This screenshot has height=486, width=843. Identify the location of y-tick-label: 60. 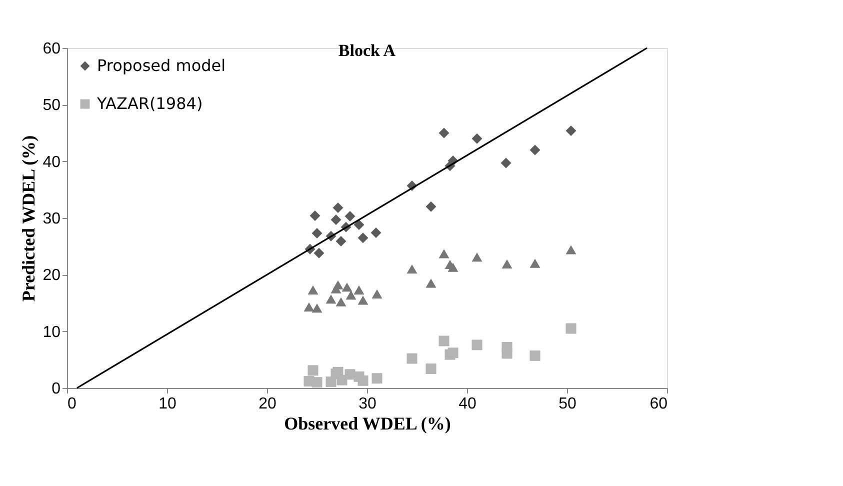
(51, 49).